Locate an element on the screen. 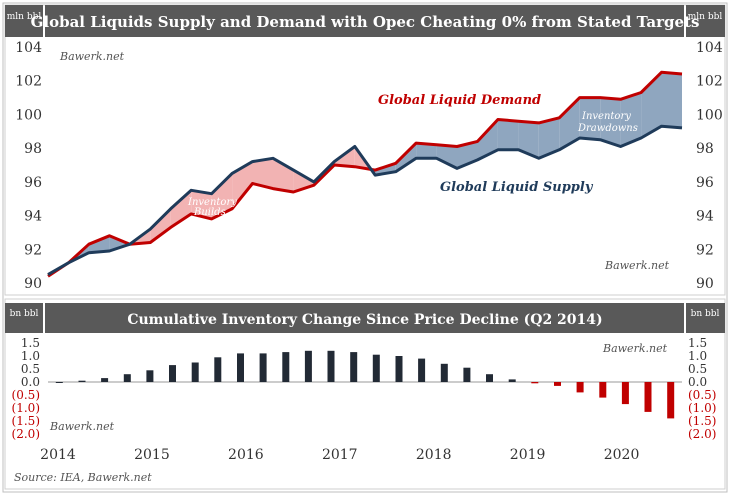  y-tick-left: 94 is located at coordinates (33, 217).